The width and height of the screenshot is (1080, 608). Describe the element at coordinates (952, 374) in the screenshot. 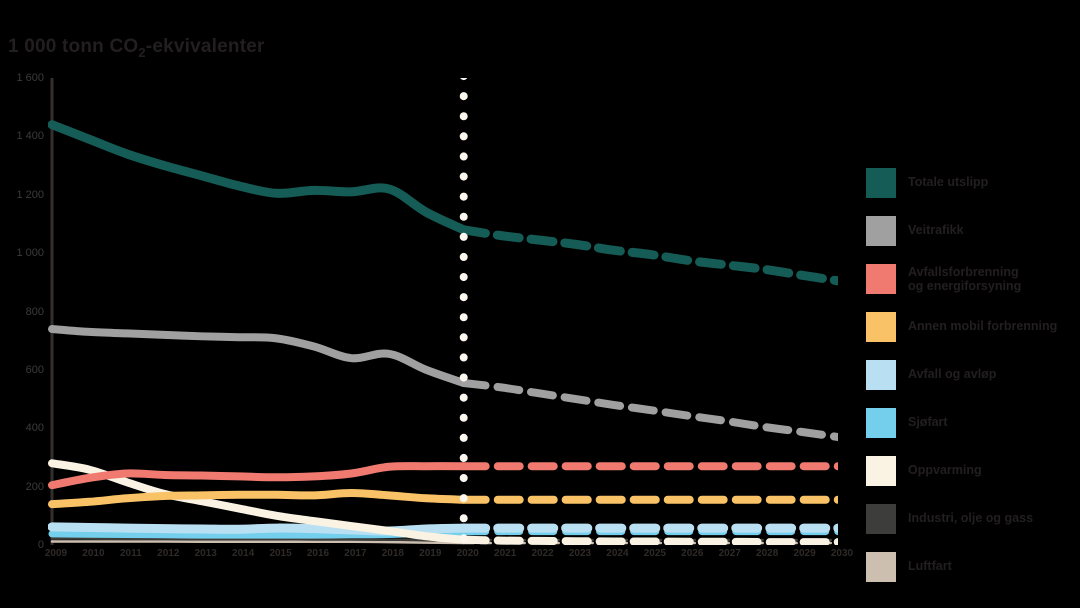

I see `legend-label: Avfall og avløp` at that location.